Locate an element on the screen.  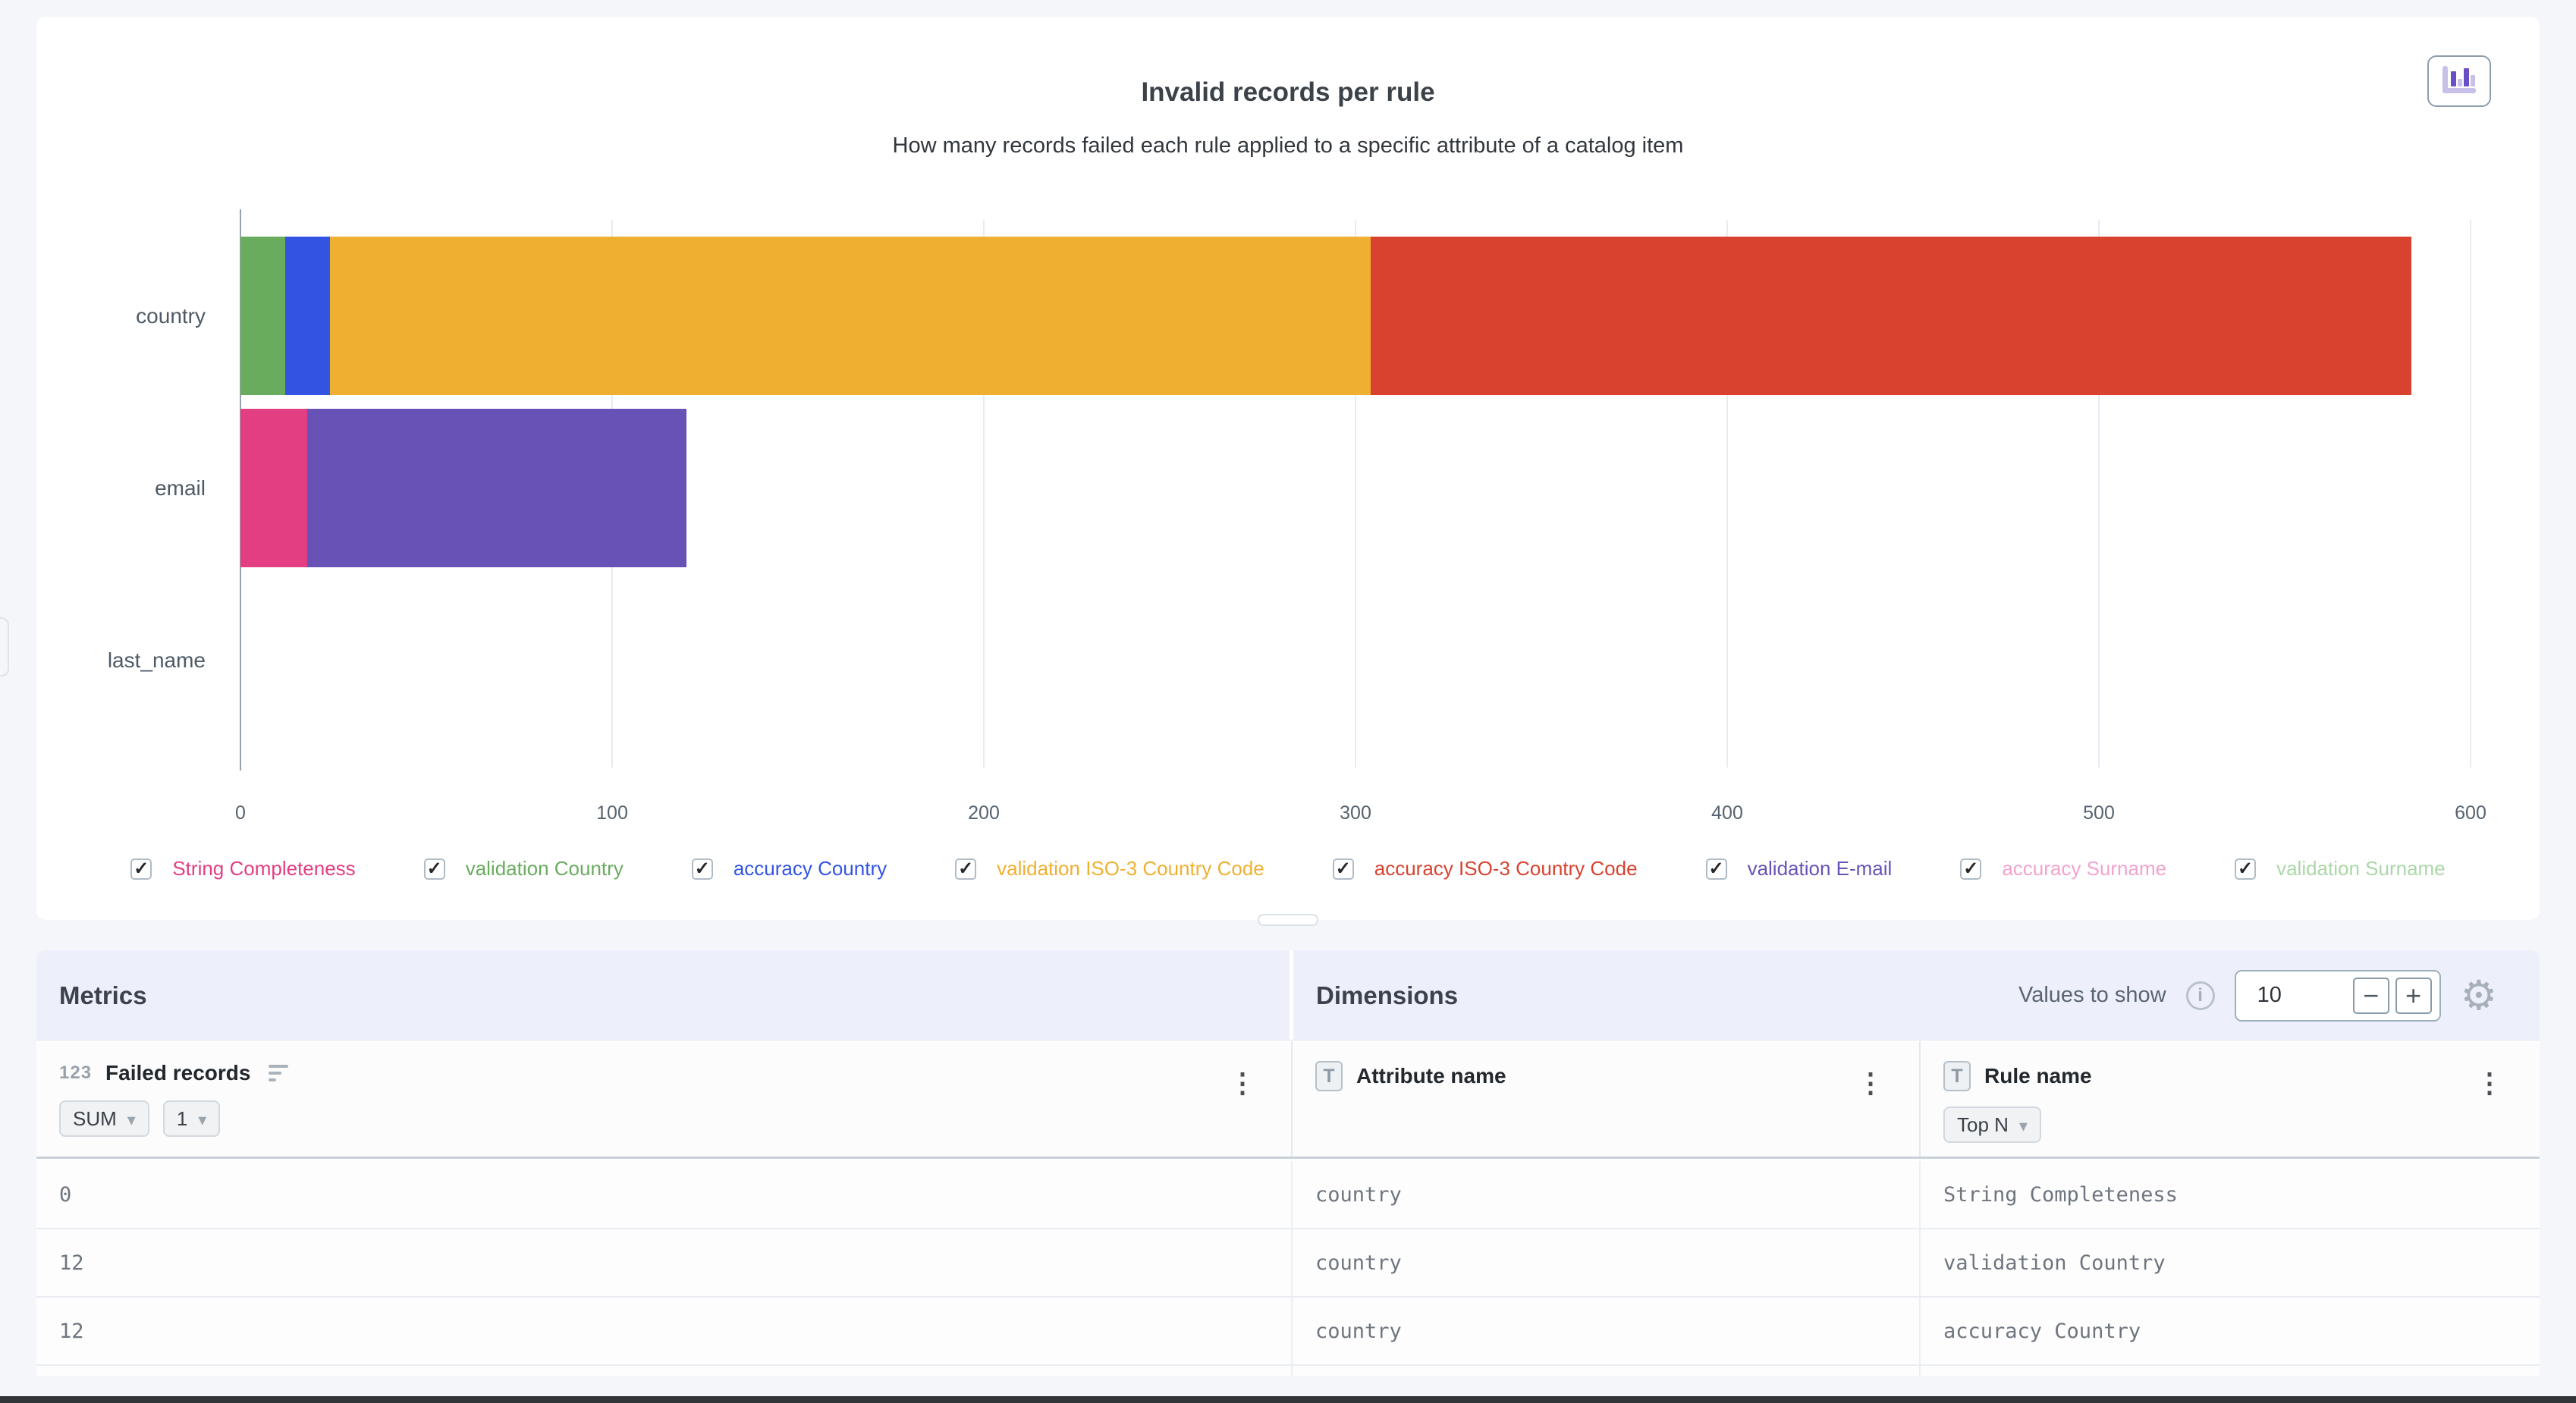
x-tick-label: 500 is located at coordinates (2099, 813).